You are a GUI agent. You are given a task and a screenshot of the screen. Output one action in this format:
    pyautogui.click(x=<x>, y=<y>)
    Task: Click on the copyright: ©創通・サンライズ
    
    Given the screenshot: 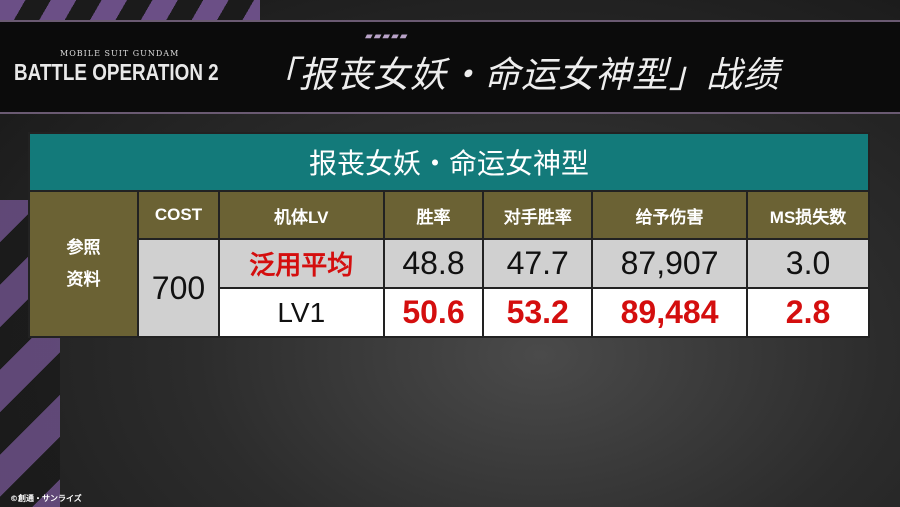 What is the action you would take?
    pyautogui.click(x=46, y=498)
    